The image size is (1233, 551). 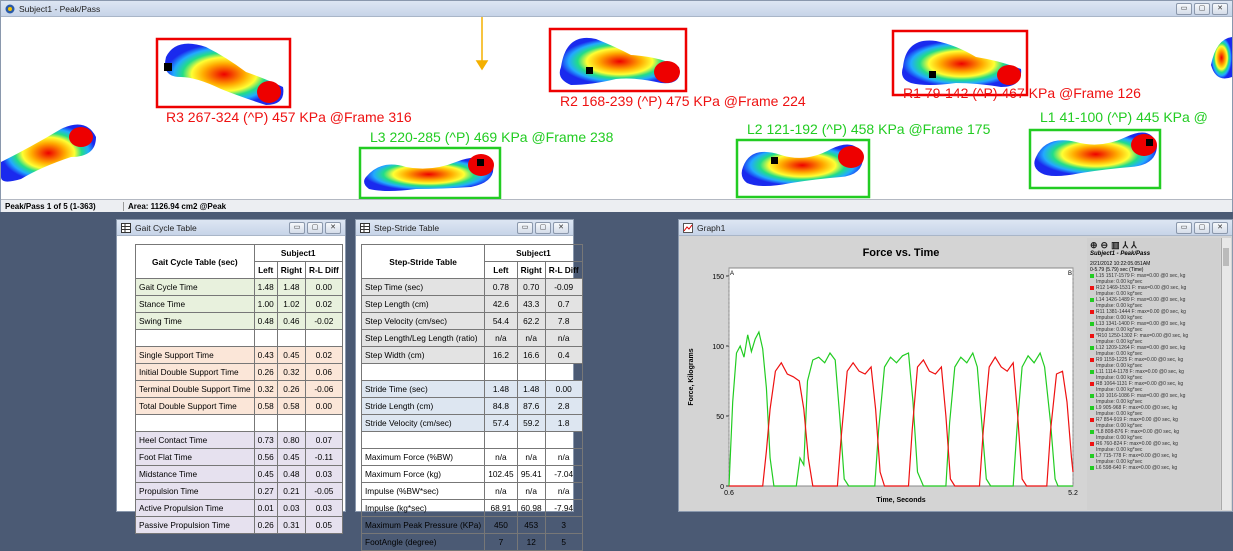 I want to click on footprint-r2, so click(x=618, y=60).